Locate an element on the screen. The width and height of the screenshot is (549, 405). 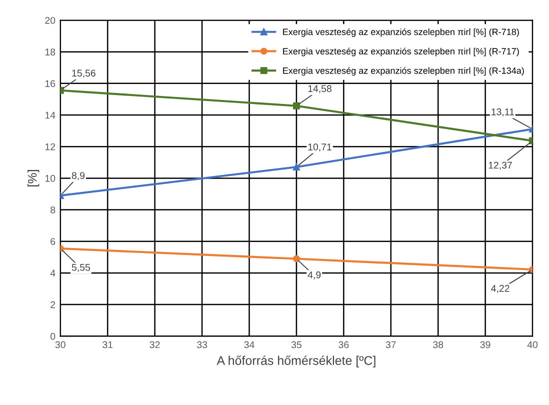
x-tick-label: 40 is located at coordinates (532, 344).